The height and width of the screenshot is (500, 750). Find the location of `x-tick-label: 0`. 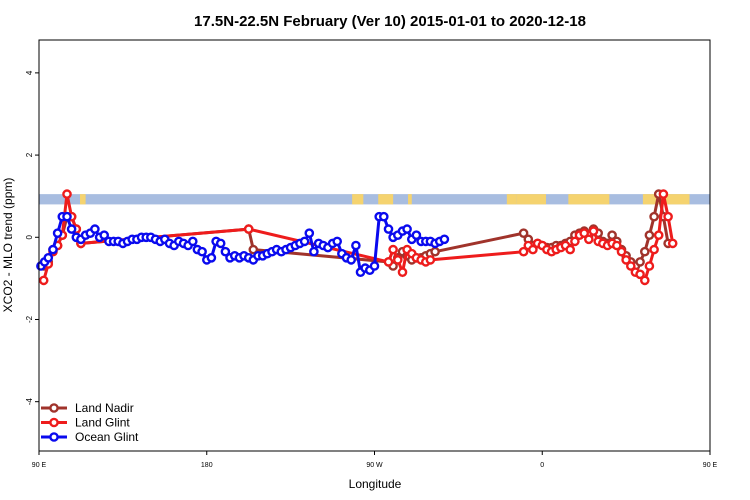

x-tick-label: 0 is located at coordinates (542, 465).